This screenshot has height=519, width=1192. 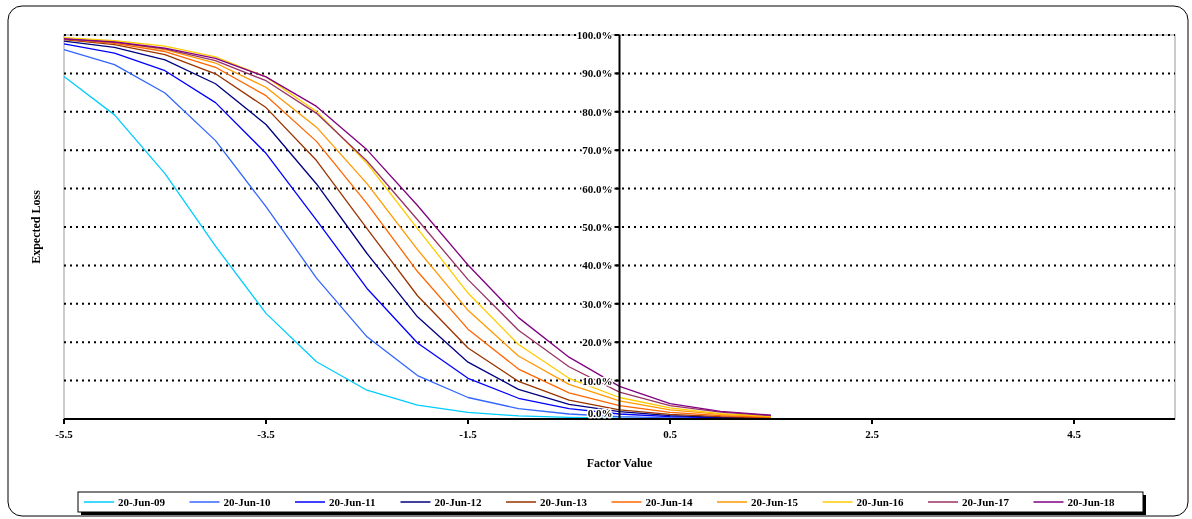 I want to click on x-tick-label: -5.5, so click(x=64, y=434).